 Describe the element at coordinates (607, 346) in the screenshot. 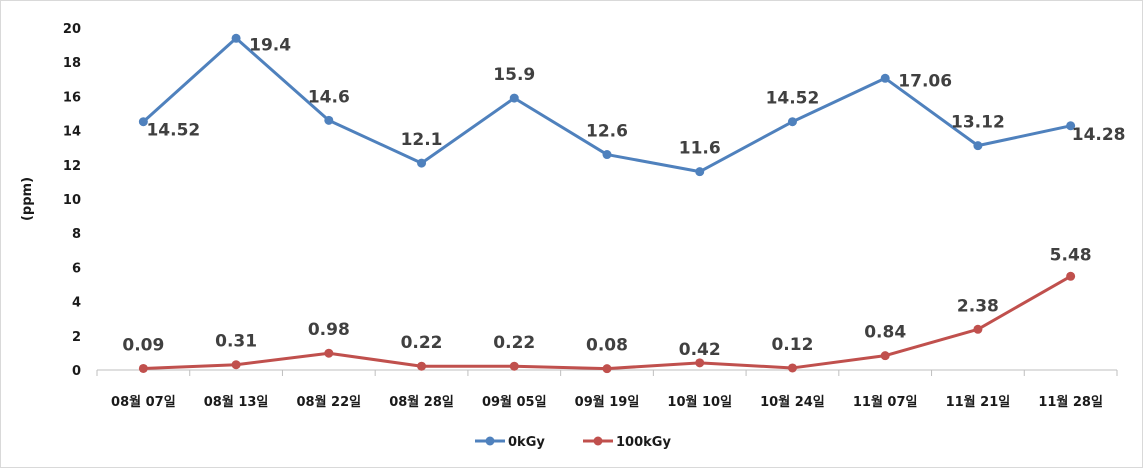

I see `data-label: 0.08` at that location.